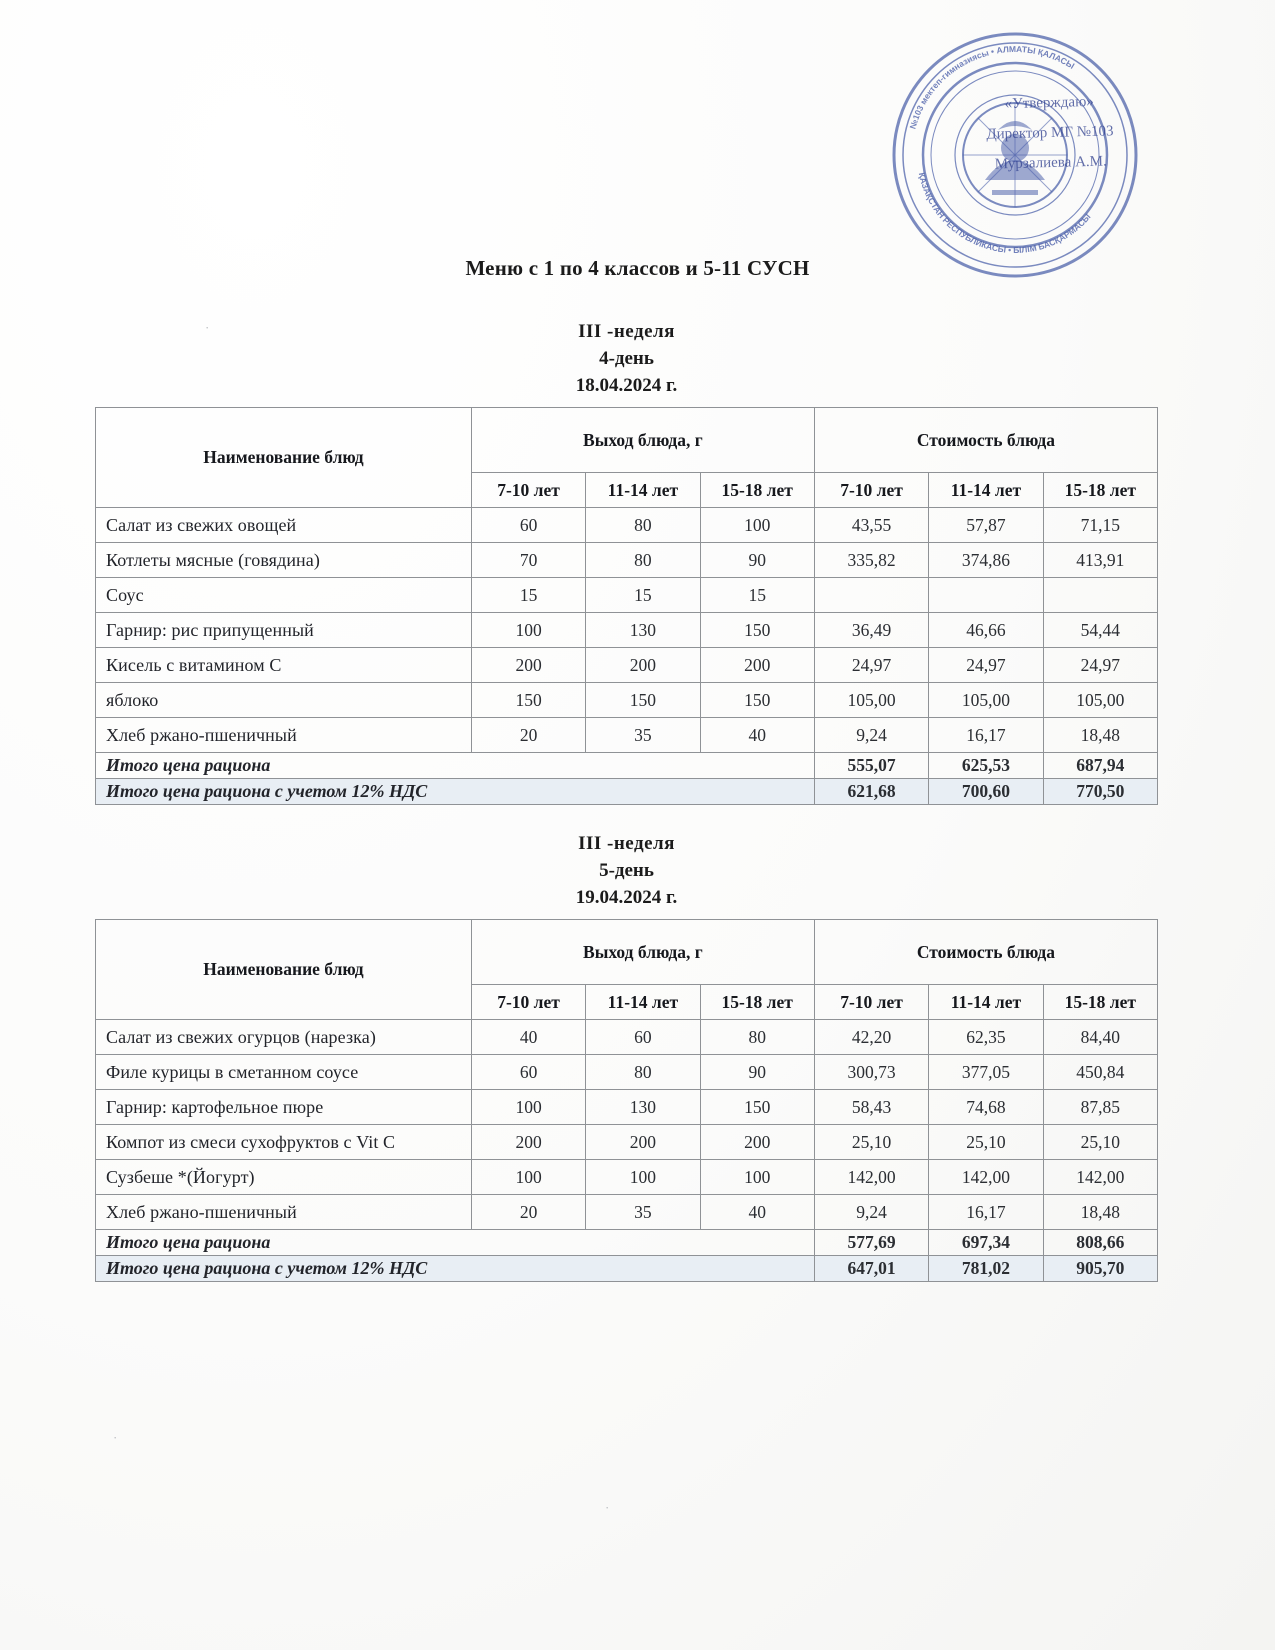 Image resolution: width=1275 pixels, height=1650 pixels. What do you see at coordinates (871, 595) in the screenshot?
I see `cost-value-empty` at bounding box center [871, 595].